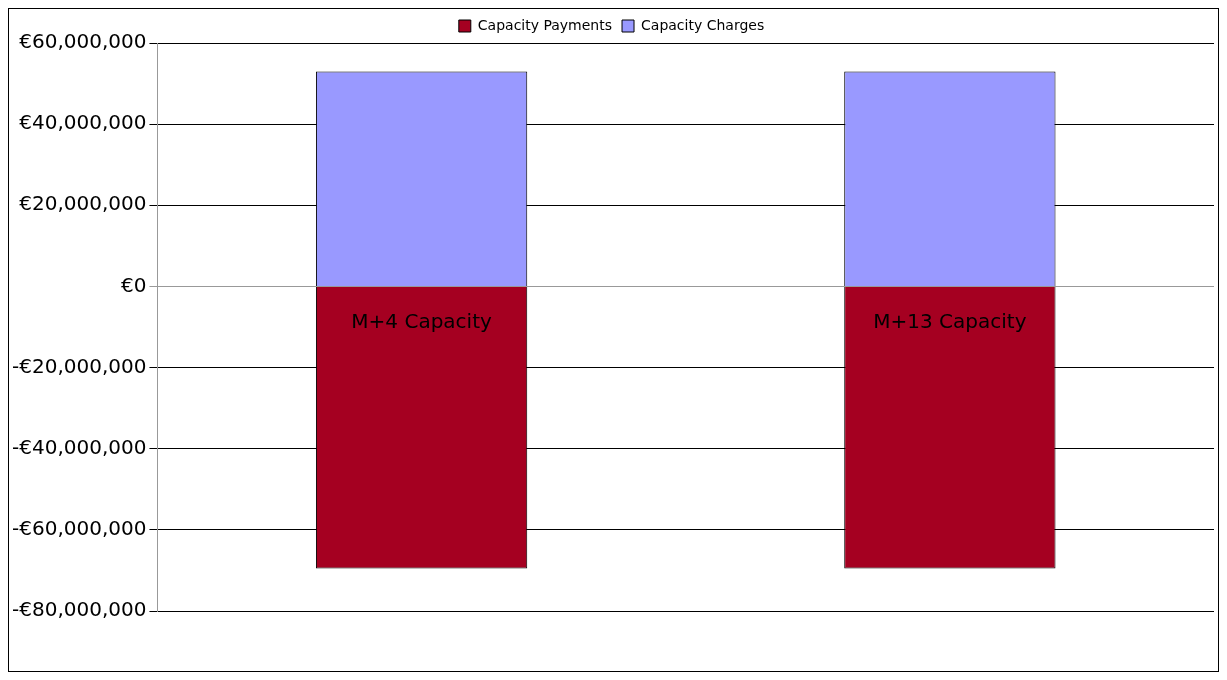  I want to click on legend-label: Capacity Charges, so click(703, 24).